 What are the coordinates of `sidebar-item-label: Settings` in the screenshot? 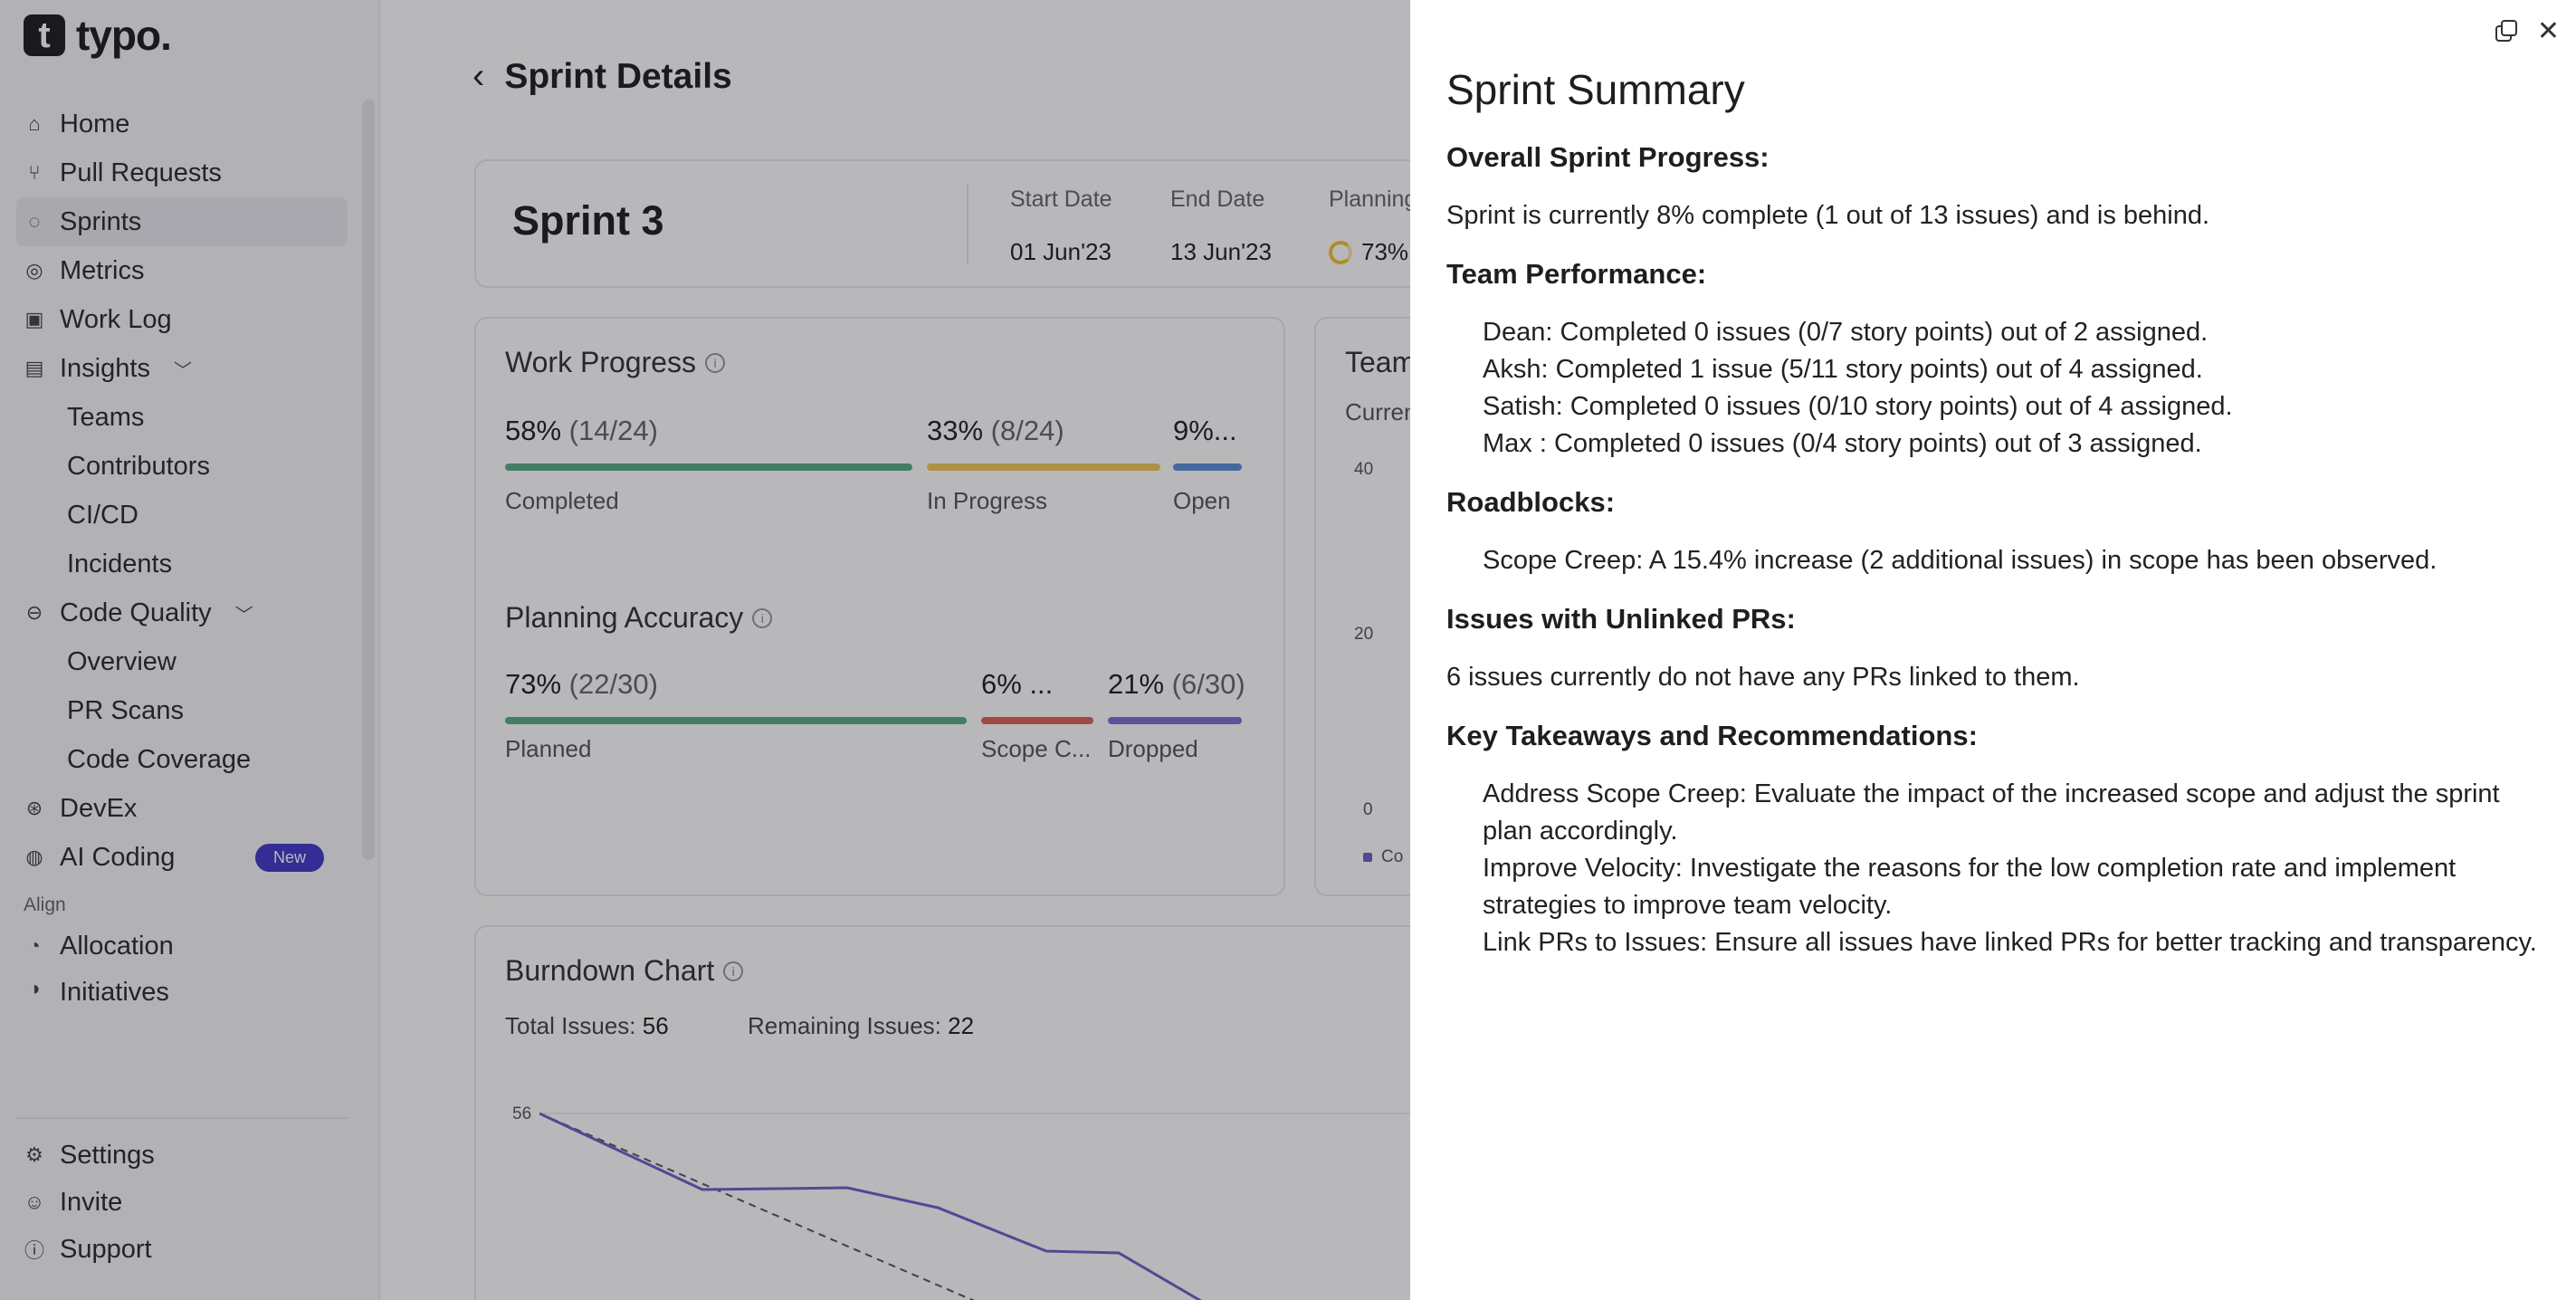 It's located at (108, 1155).